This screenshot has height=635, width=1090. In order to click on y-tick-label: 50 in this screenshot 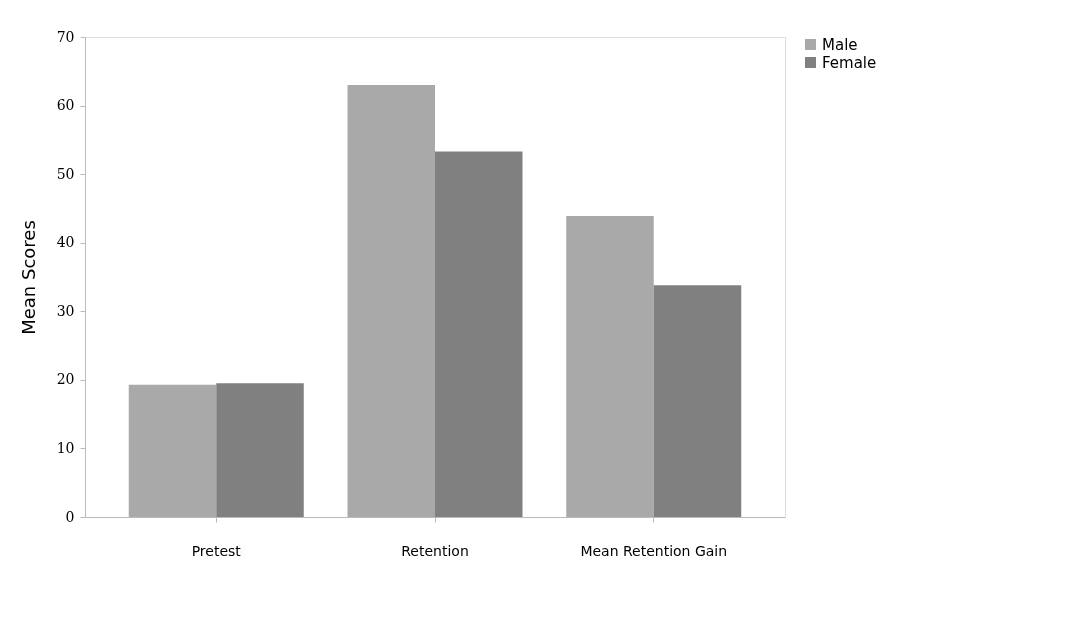, I will do `click(65, 173)`.